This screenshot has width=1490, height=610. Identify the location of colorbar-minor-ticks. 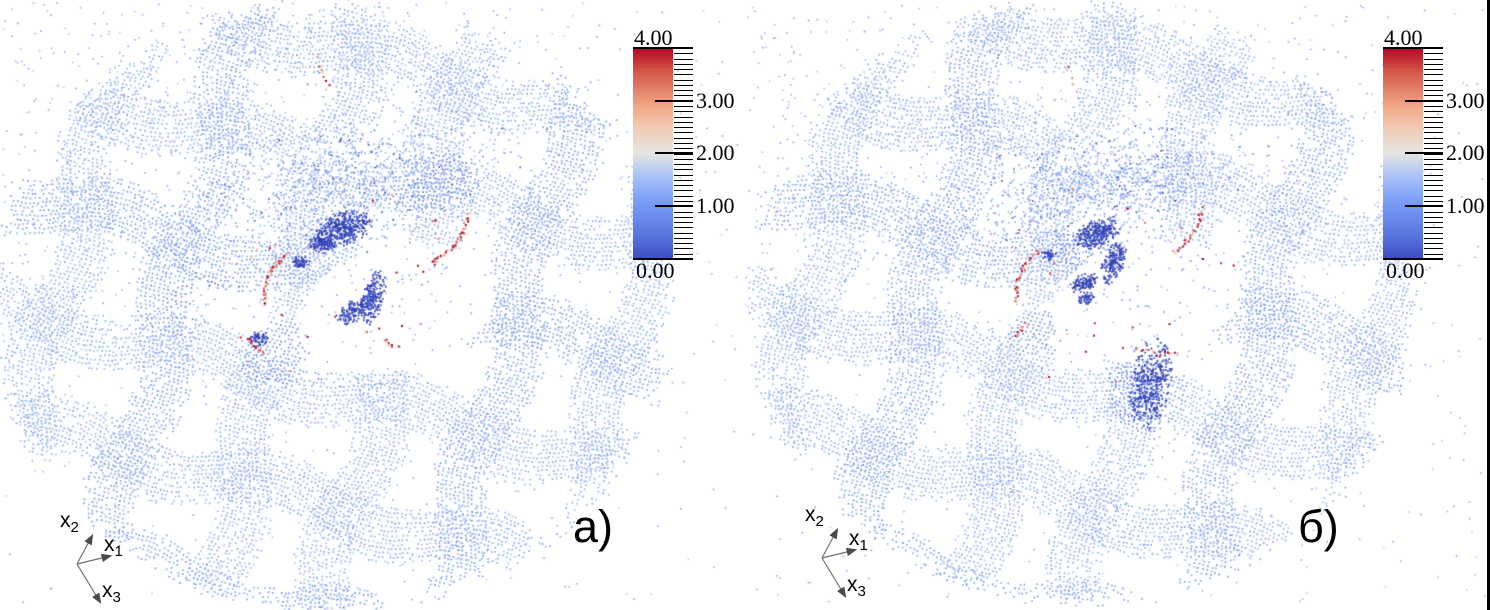
(1433, 154).